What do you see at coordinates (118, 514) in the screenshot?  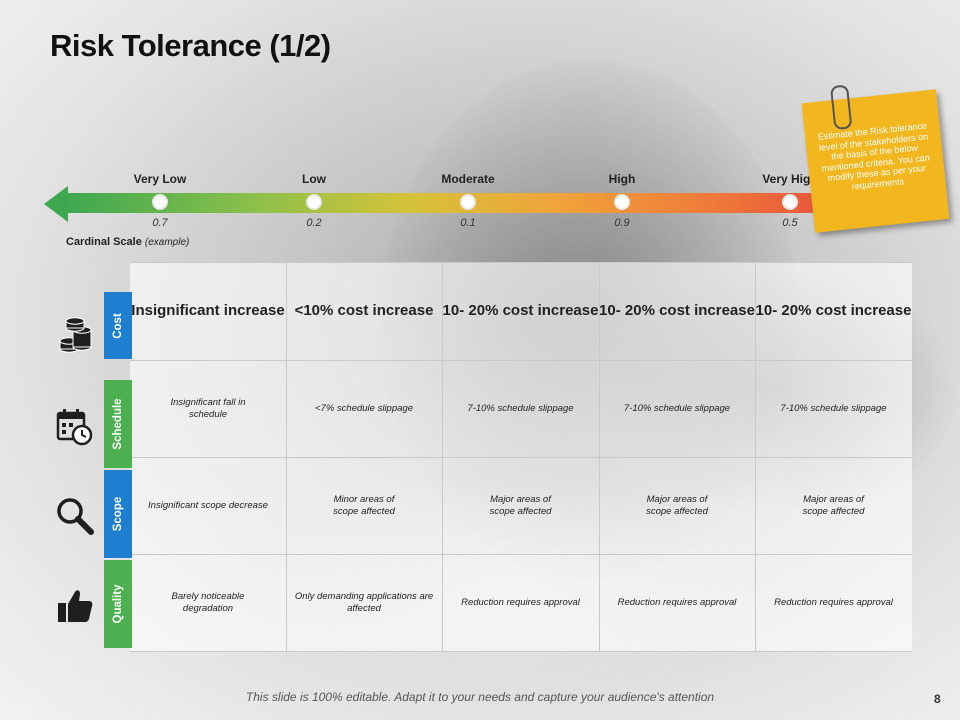 I see `row-label-scope: Scope` at bounding box center [118, 514].